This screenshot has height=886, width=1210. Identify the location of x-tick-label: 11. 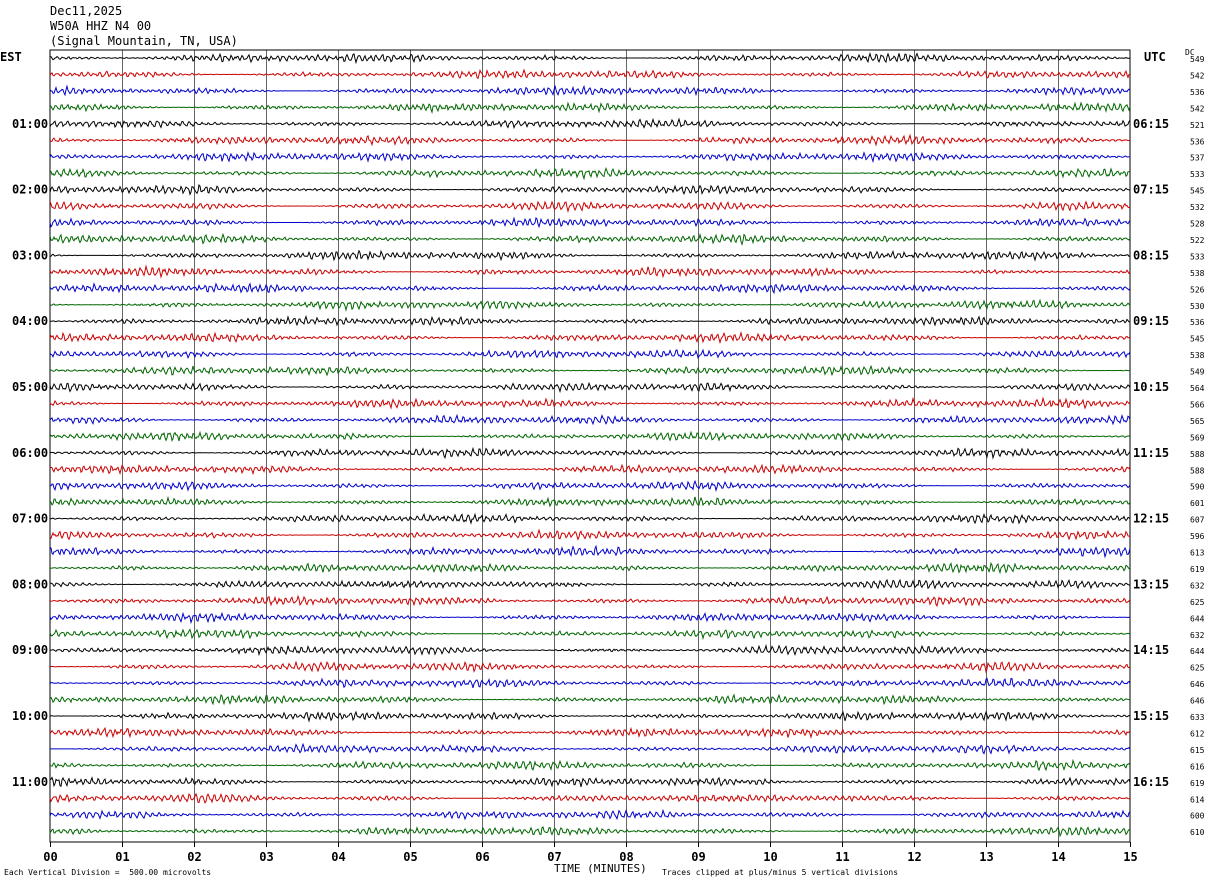
(842, 857).